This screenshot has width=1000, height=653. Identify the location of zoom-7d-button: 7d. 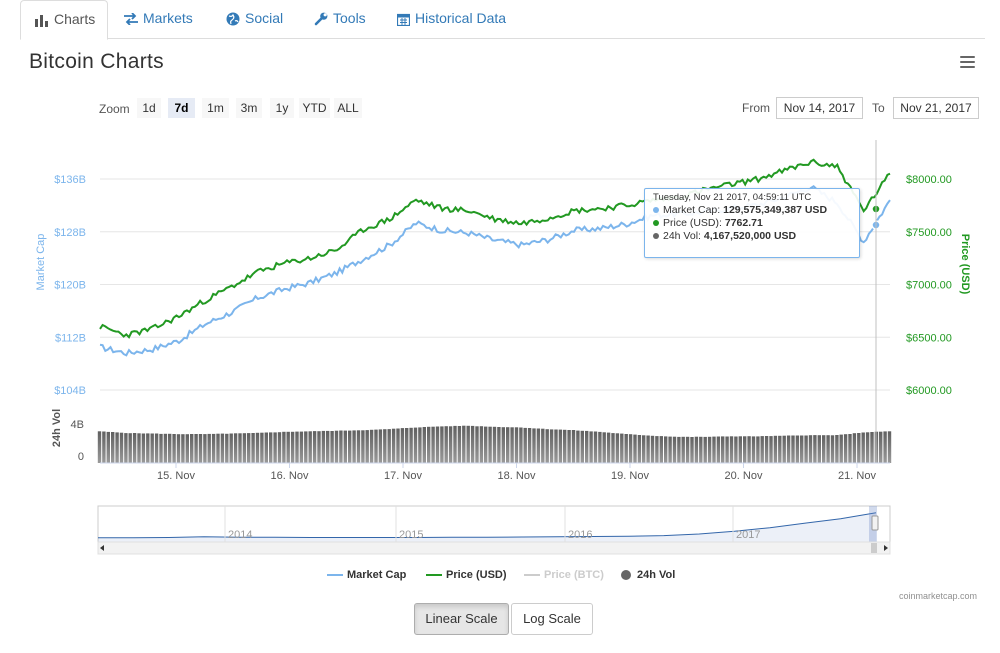
(181, 108).